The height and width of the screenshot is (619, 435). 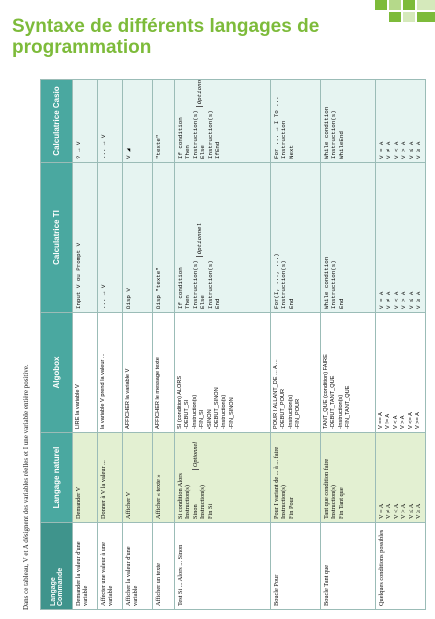 What do you see at coordinates (163, 121) in the screenshot?
I see `code-cell: "texte"` at bounding box center [163, 121].